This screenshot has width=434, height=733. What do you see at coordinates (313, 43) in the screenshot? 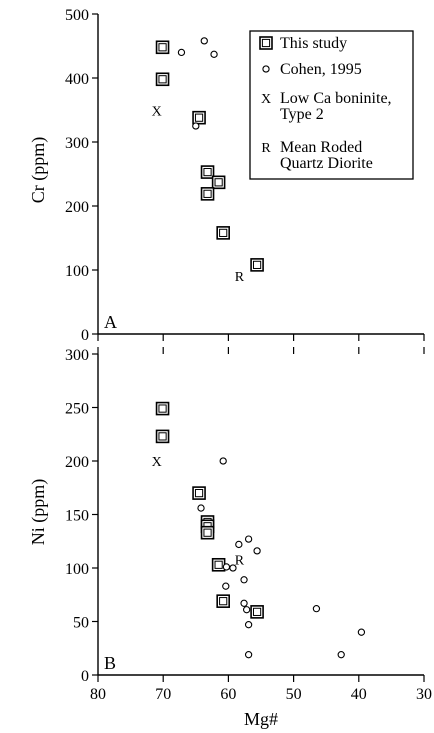
I see `legend-entry-0-line-0: This study` at bounding box center [313, 43].